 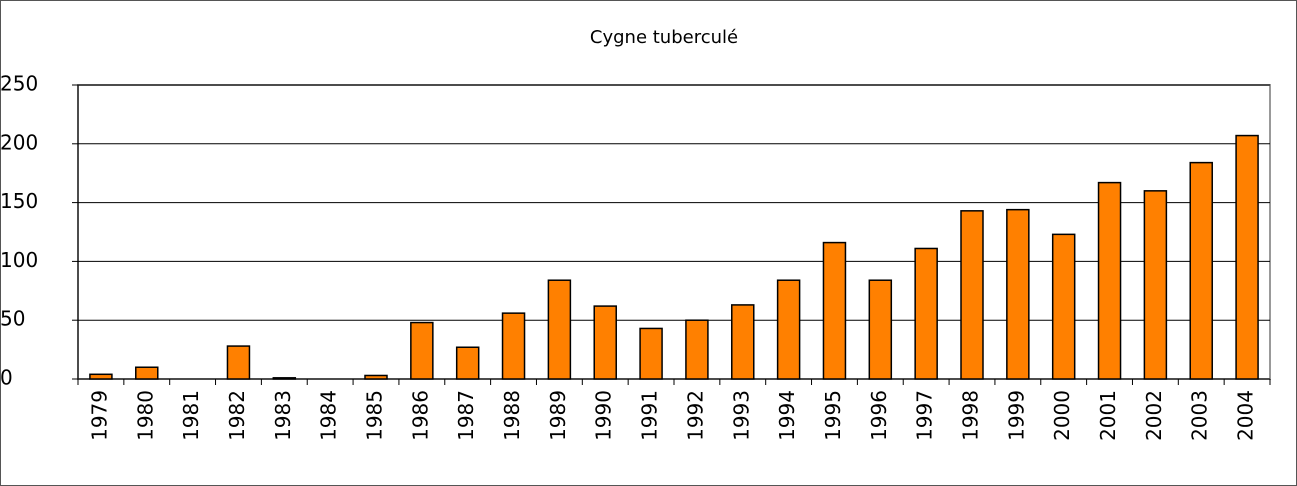 I want to click on x-tick-label: 2001, so click(x=1108, y=415).